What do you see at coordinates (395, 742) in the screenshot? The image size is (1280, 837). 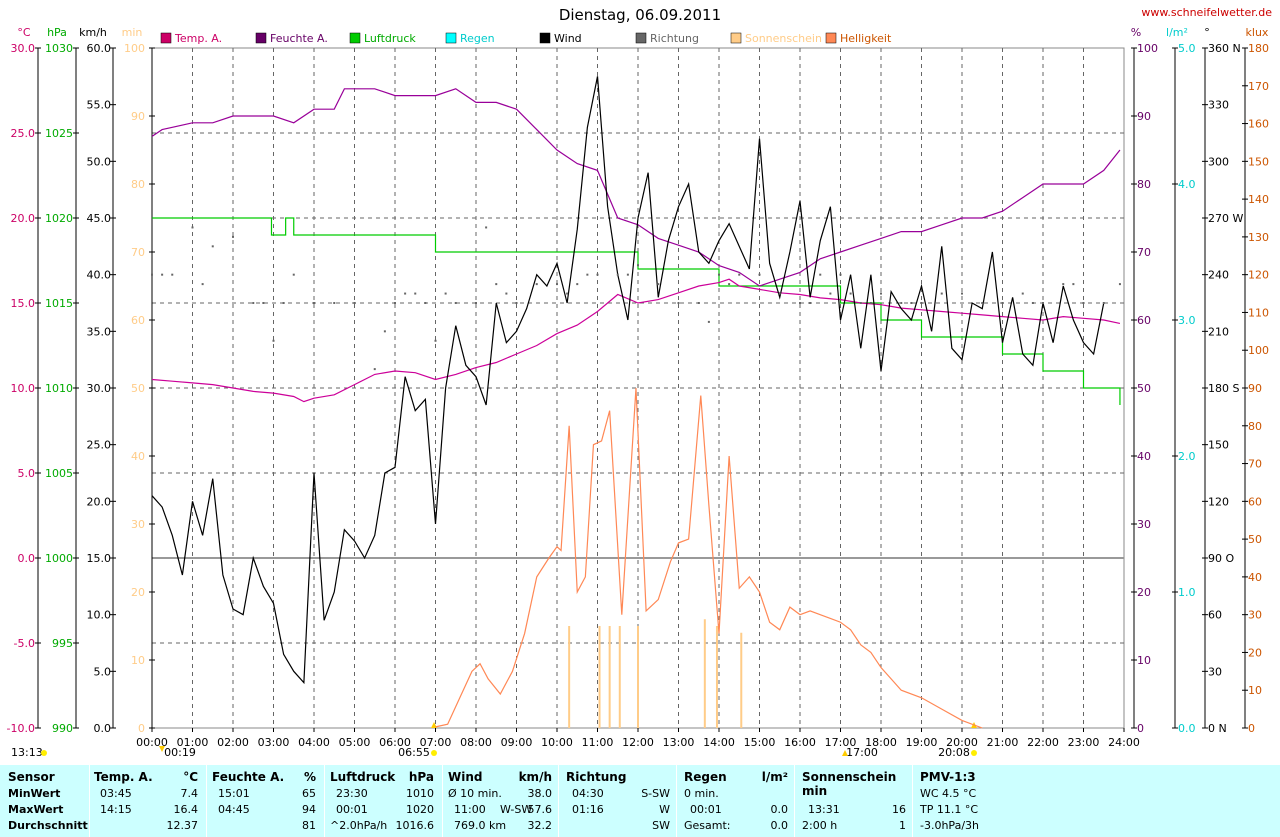 I see `x-tick-label: 06:00` at bounding box center [395, 742].